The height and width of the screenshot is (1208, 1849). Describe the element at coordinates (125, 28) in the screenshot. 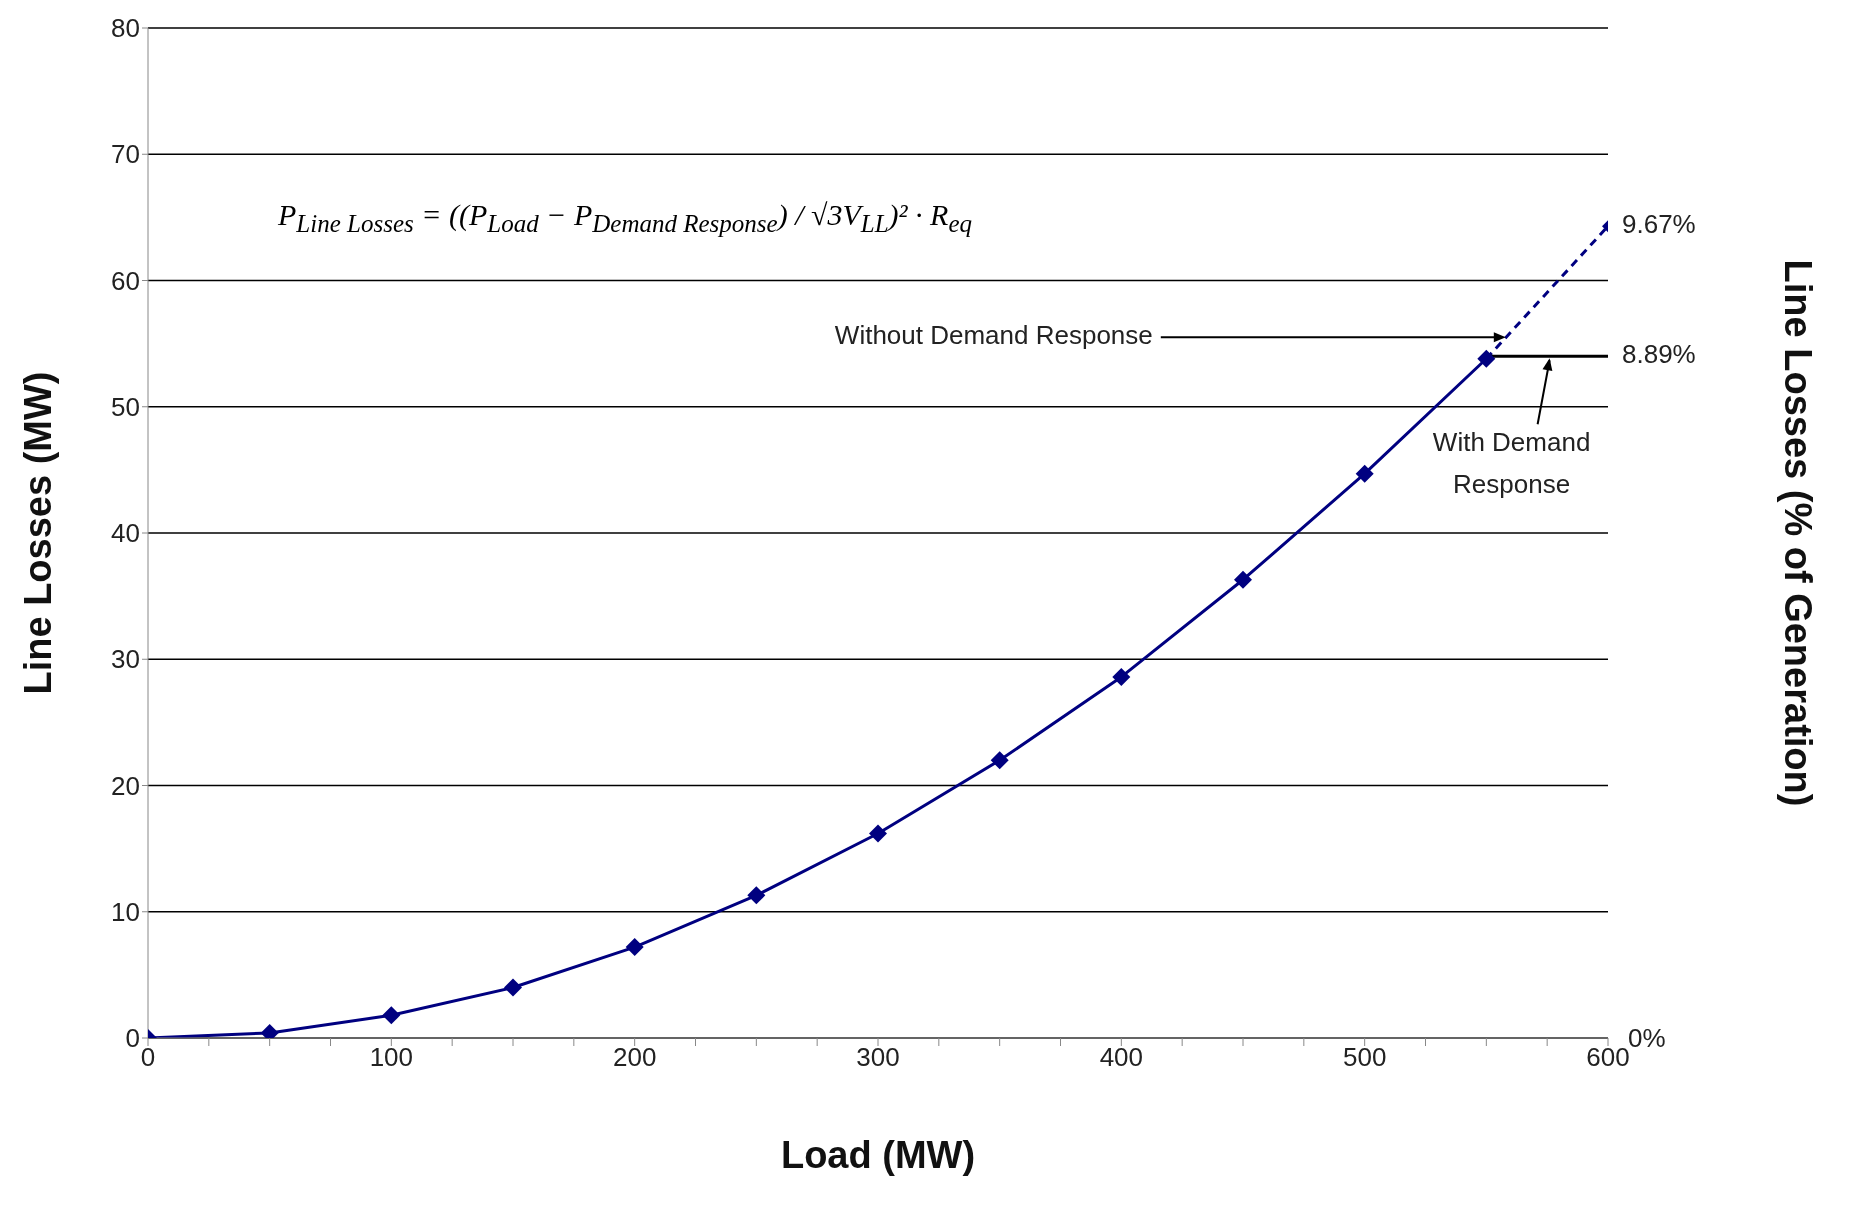

I see `y-tick-label: 80` at that location.